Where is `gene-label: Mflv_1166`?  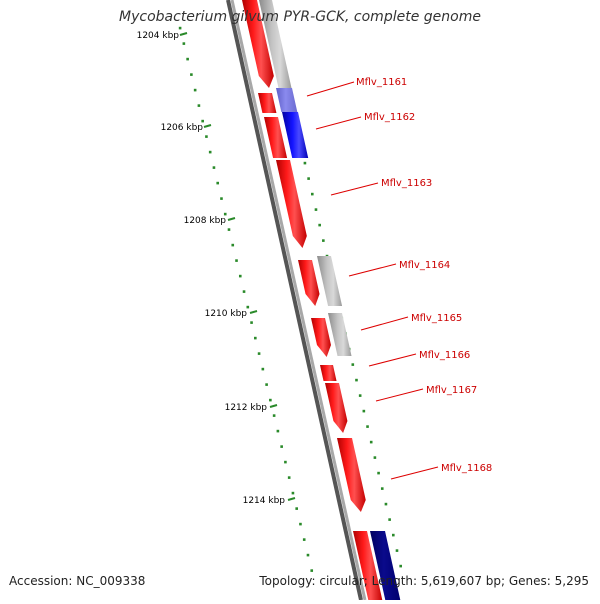
gene-label: Mflv_1166 is located at coordinates (444, 355).